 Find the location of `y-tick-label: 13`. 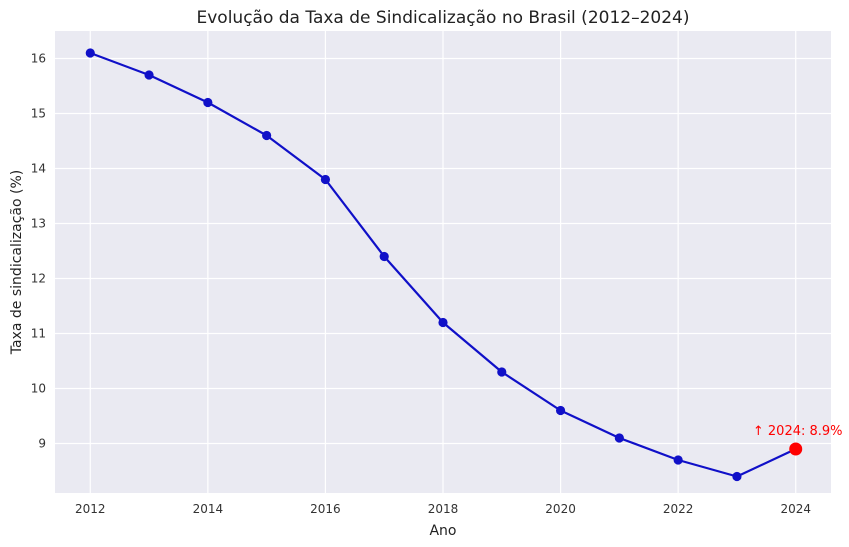

y-tick-label: 13 is located at coordinates (38, 224).